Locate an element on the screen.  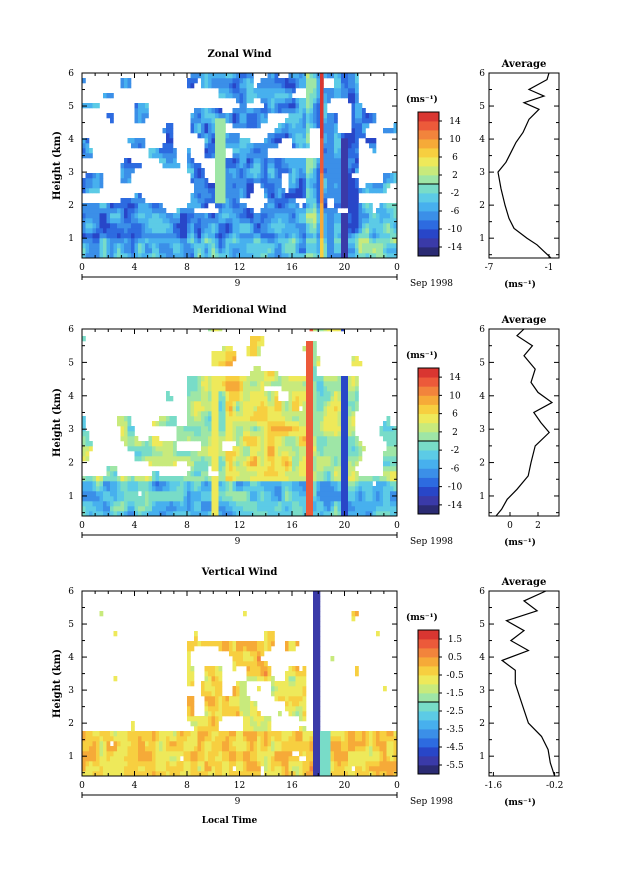
colorbar-swatch is located at coordinates (428, 427).